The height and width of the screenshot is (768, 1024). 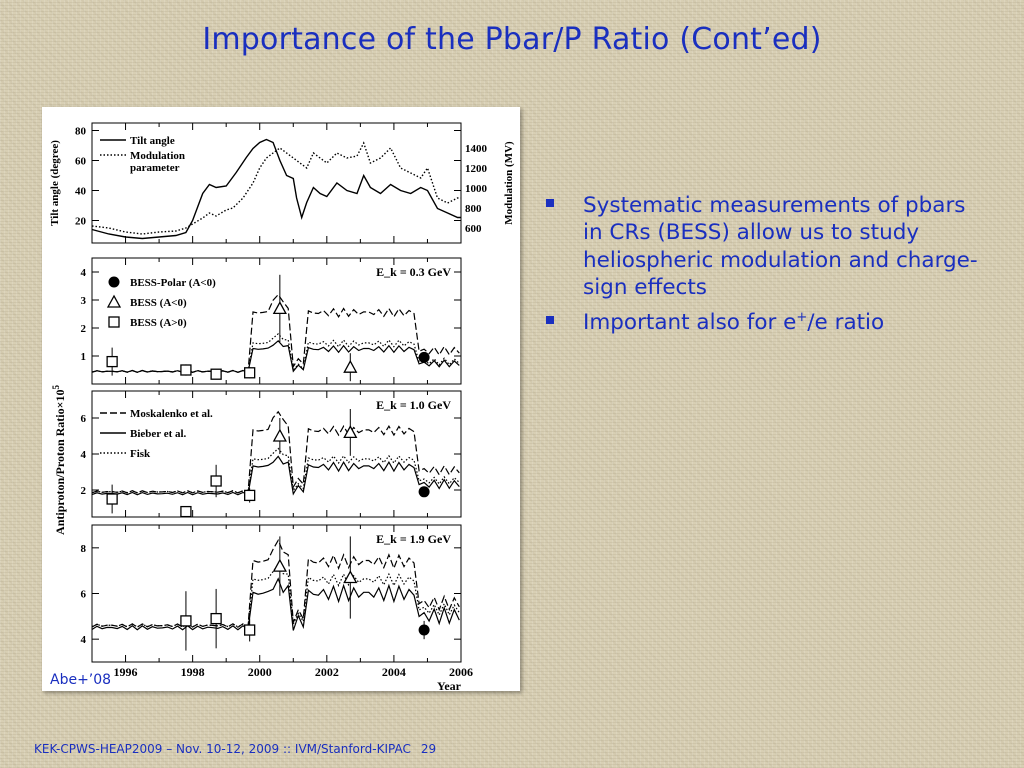 What do you see at coordinates (327, 672) in the screenshot?
I see `x-tick-label: 2002` at bounding box center [327, 672].